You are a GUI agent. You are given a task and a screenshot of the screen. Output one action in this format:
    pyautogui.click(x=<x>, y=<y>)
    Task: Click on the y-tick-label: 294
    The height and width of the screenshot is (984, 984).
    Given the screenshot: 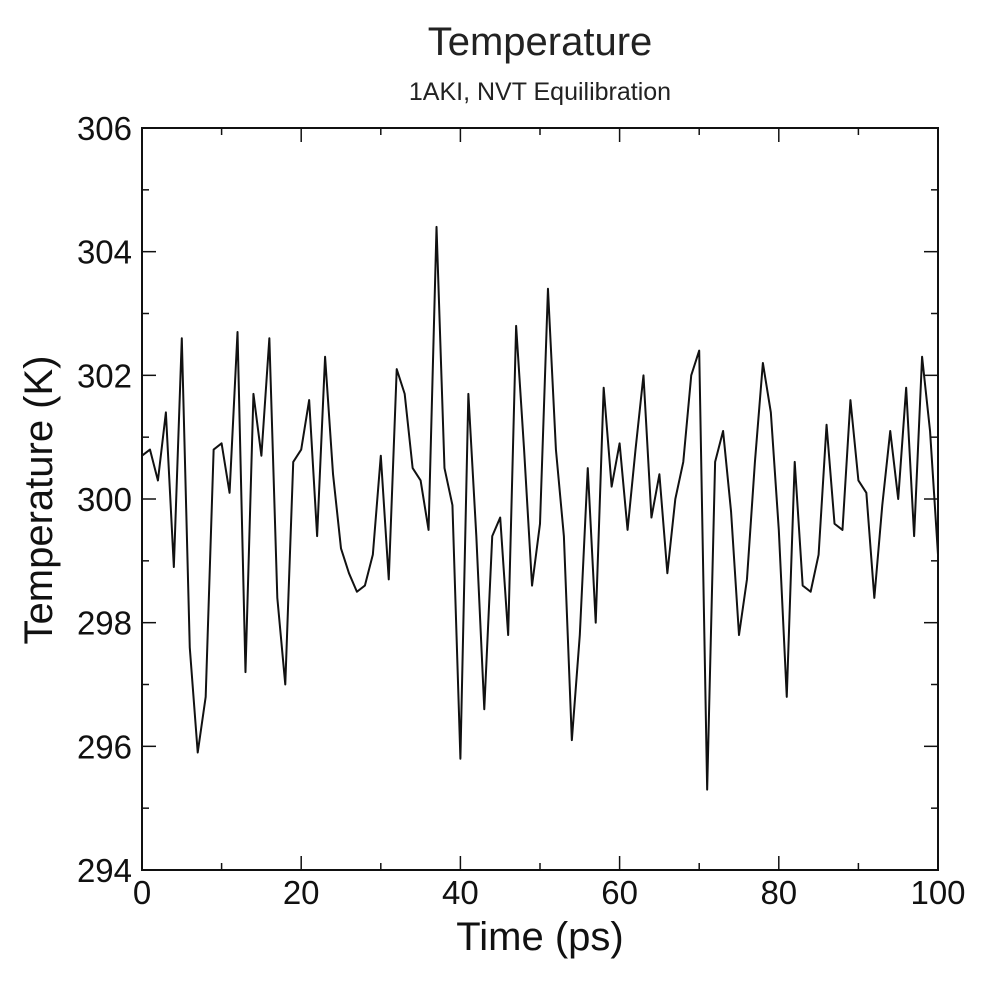 What is the action you would take?
    pyautogui.click(x=104, y=870)
    